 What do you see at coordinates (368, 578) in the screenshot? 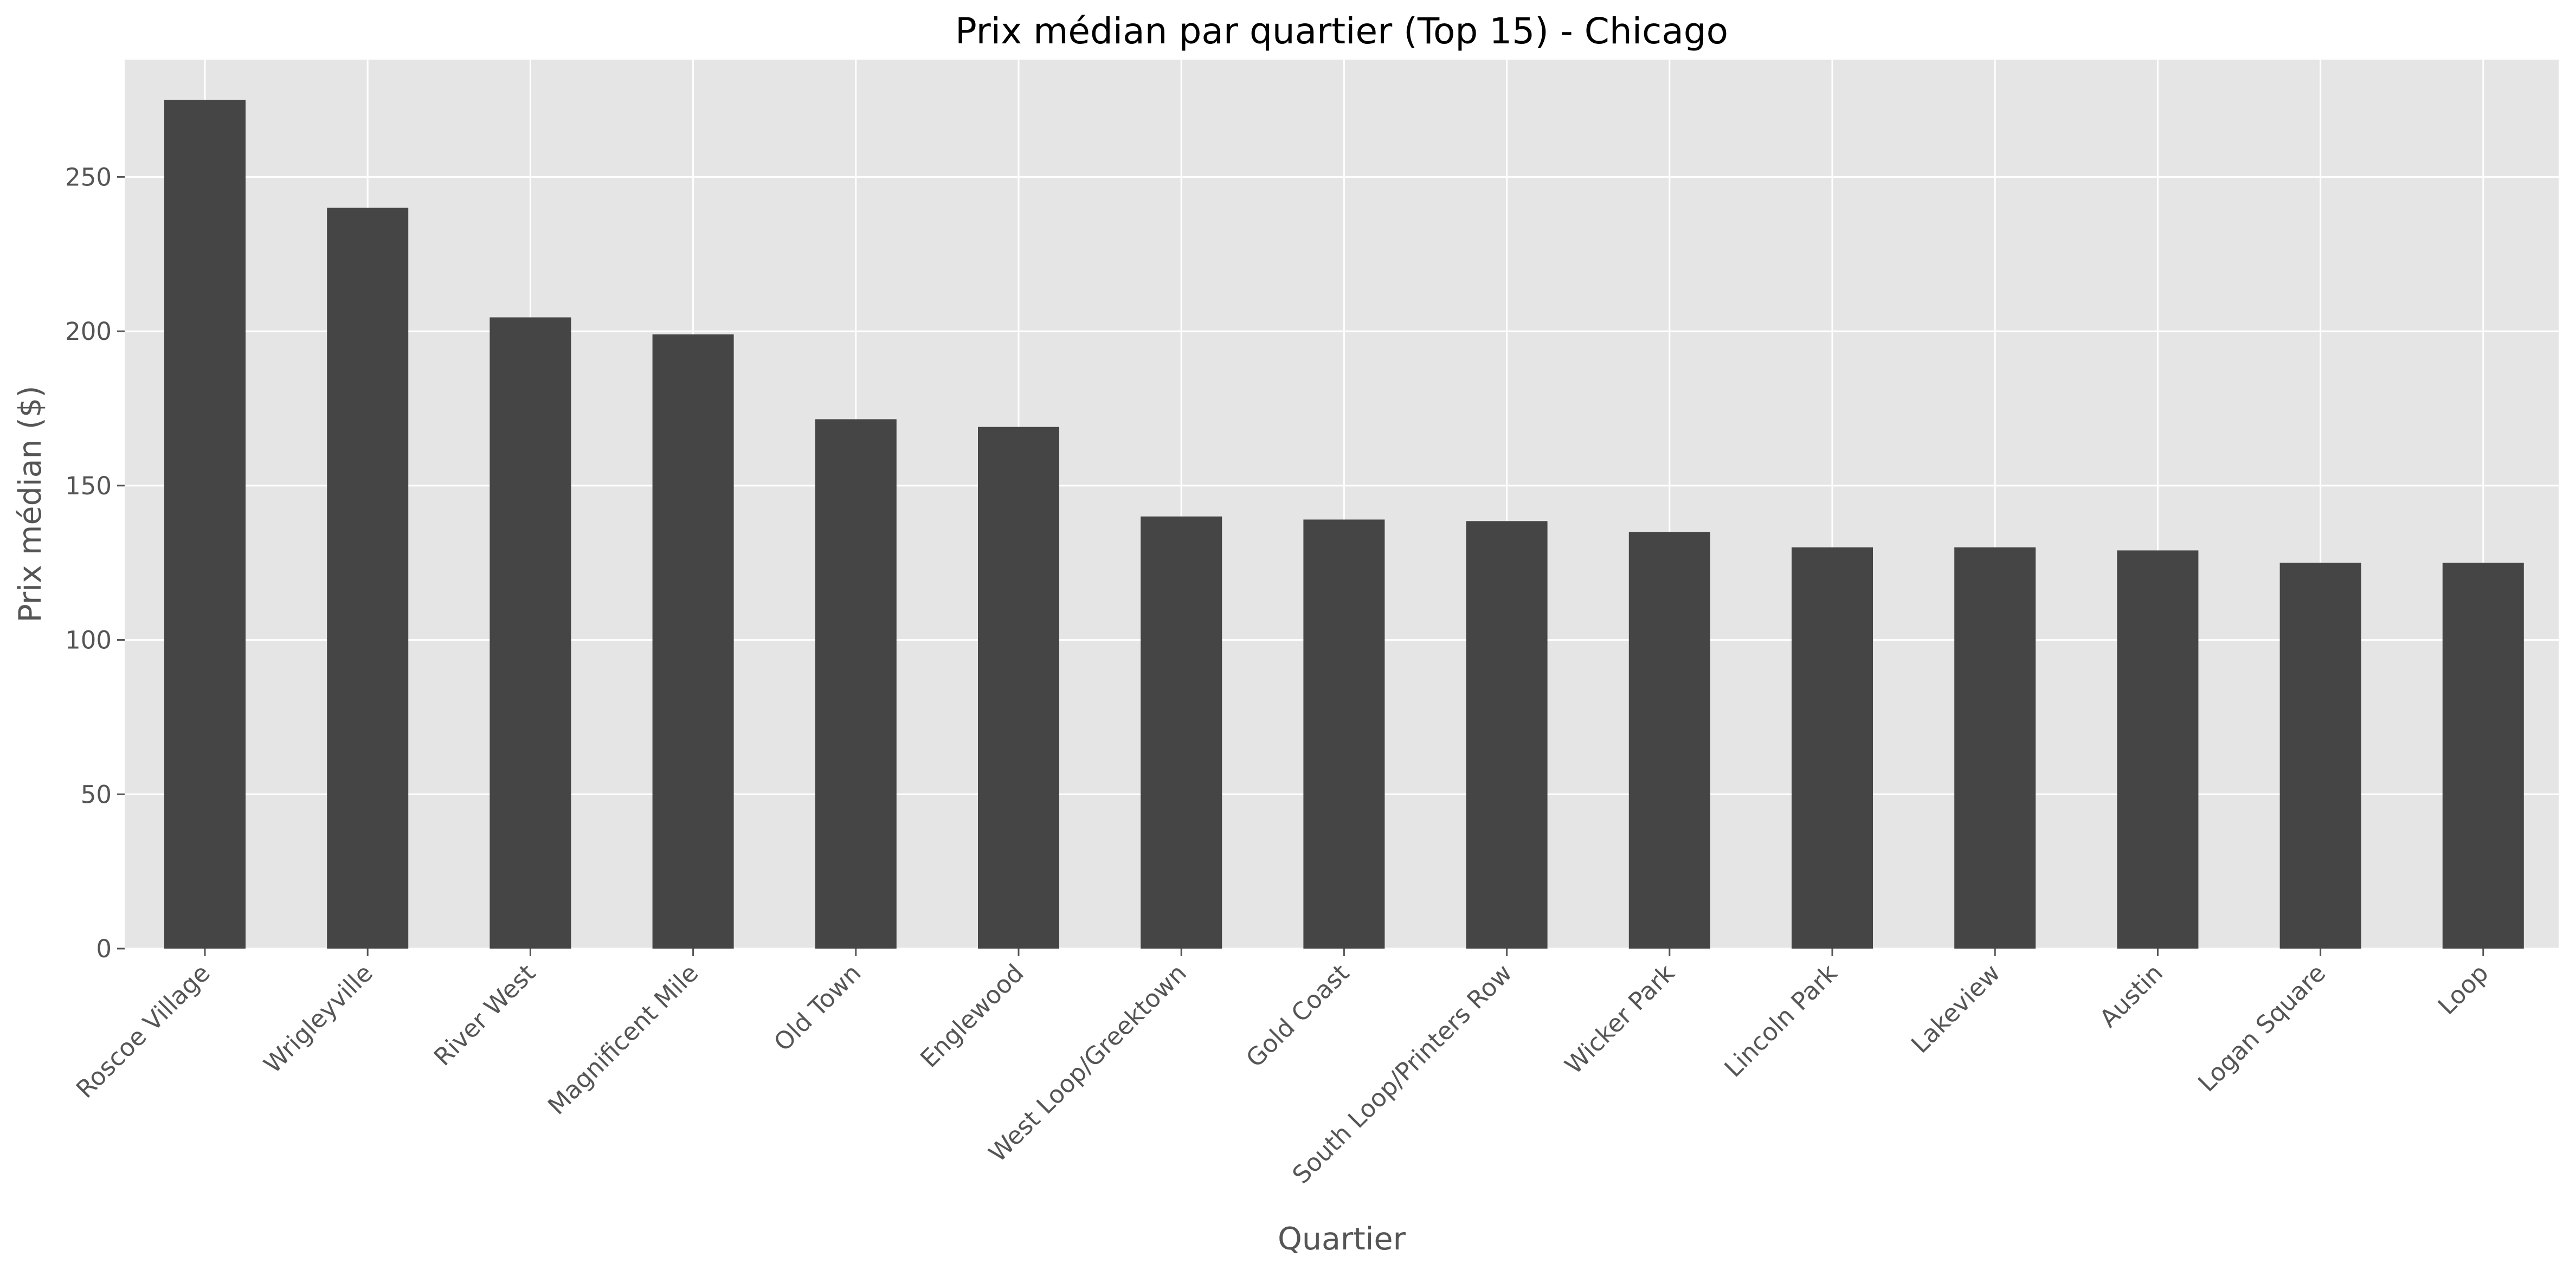
I see `bar-wrigleyville` at bounding box center [368, 578].